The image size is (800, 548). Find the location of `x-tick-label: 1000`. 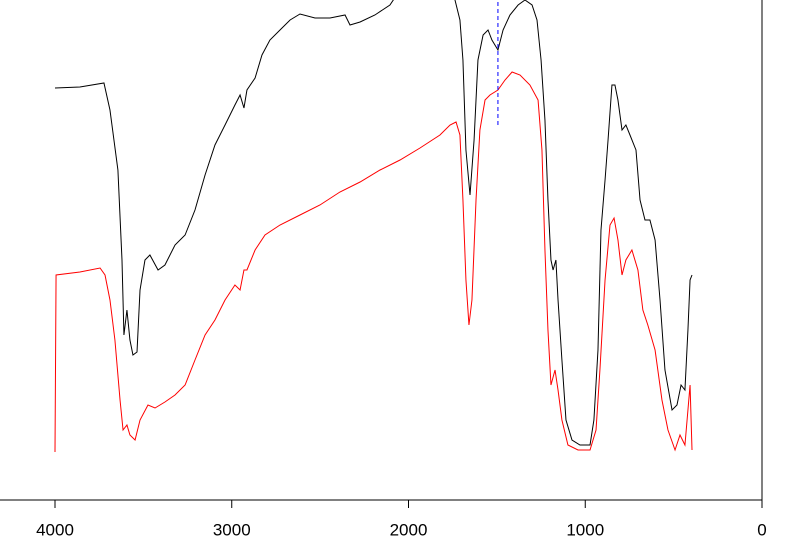

x-tick-label: 1000 is located at coordinates (585, 529).